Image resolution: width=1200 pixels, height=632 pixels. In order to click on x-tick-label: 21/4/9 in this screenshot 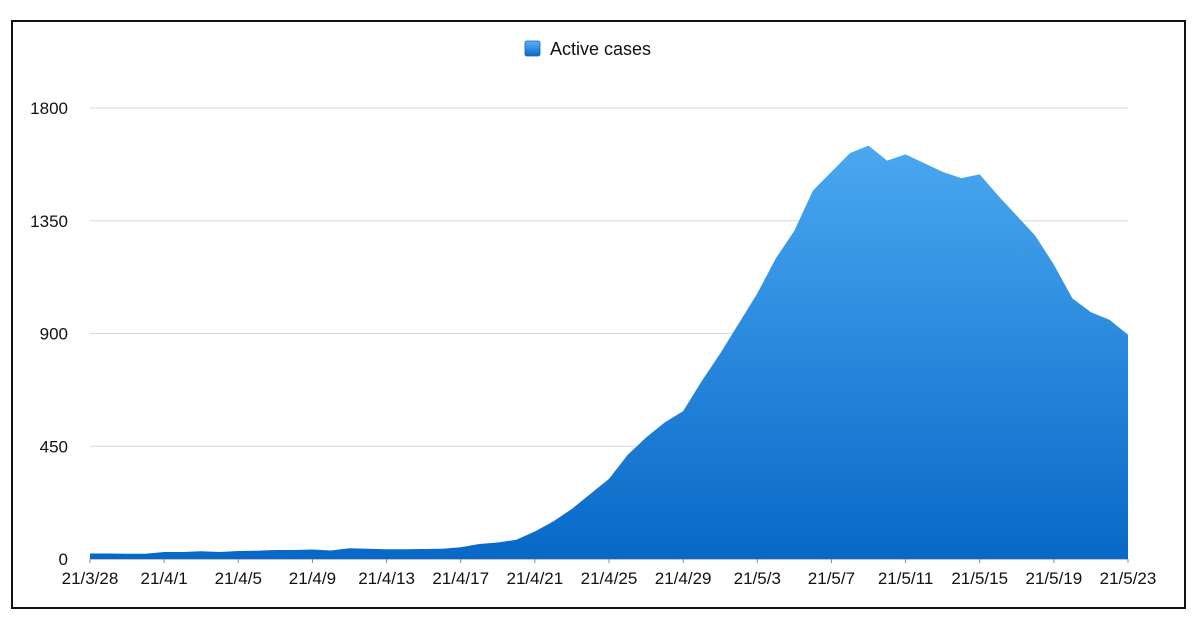, I will do `click(312, 578)`.